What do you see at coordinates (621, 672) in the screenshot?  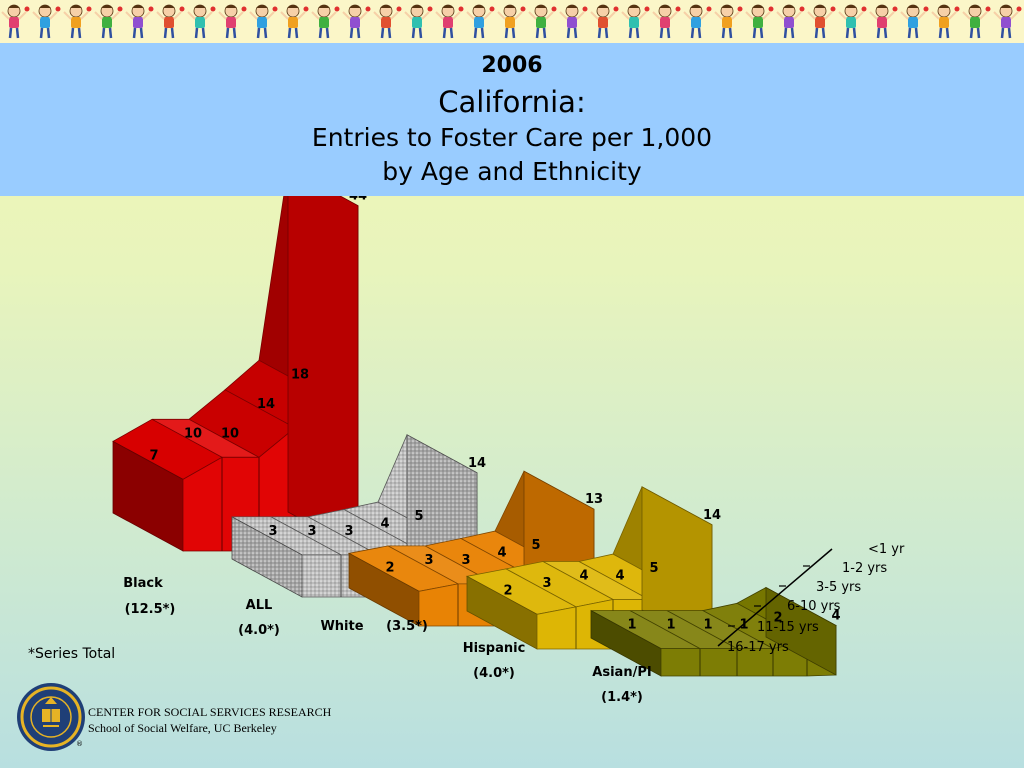 I see `series-name-label: Asian/PI` at bounding box center [621, 672].